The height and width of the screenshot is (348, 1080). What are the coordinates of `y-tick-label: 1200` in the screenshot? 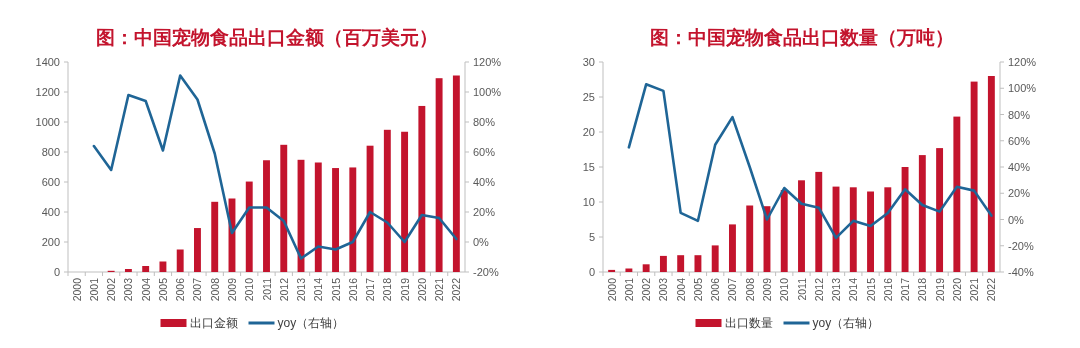 It's located at (47, 92).